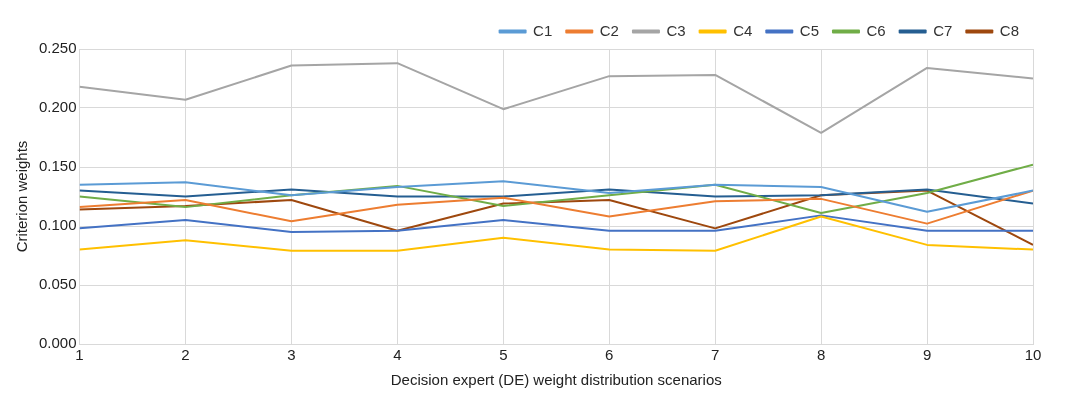  What do you see at coordinates (809, 30) in the screenshot?
I see `legend-label: C5` at bounding box center [809, 30].